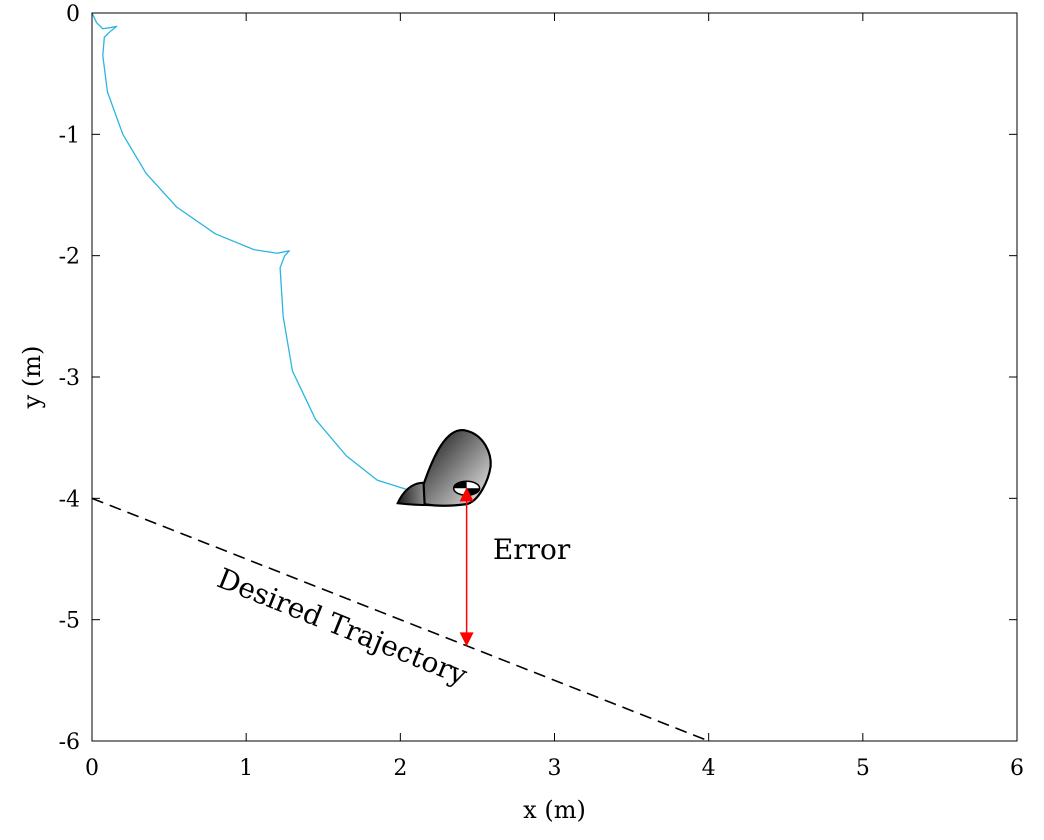 The height and width of the screenshot is (840, 1044). Describe the element at coordinates (69, 378) in the screenshot. I see `y-tick-label: -3` at that location.